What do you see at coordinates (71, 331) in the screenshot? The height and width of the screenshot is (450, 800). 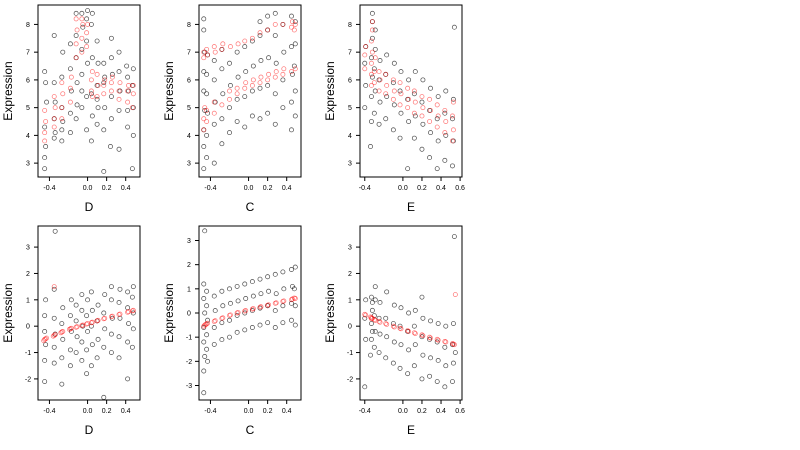 I see `chart-panel-bottom-left: -0.4 0.0 0.2 0.4 -2 -1 0 1 2 3 D Expression` at bounding box center [71, 331].